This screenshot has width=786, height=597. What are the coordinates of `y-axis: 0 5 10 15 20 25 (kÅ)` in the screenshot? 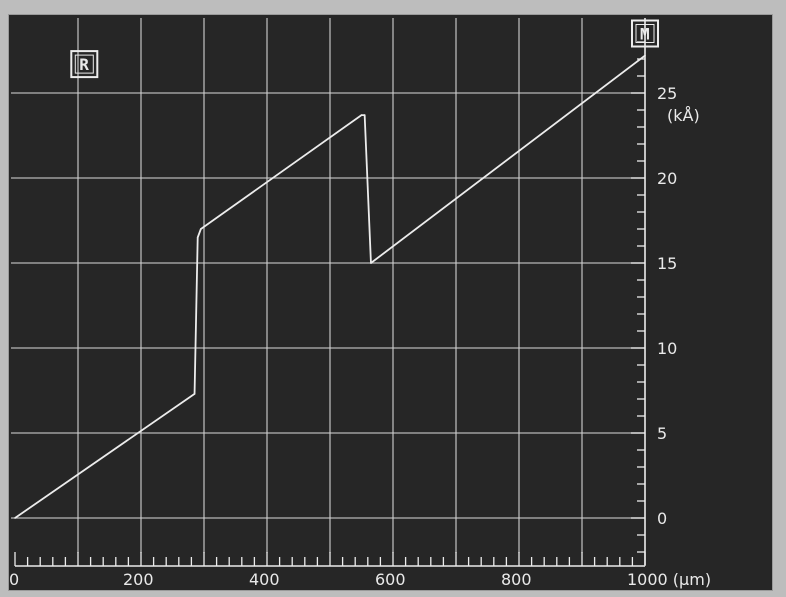 It's located at (665, 291).